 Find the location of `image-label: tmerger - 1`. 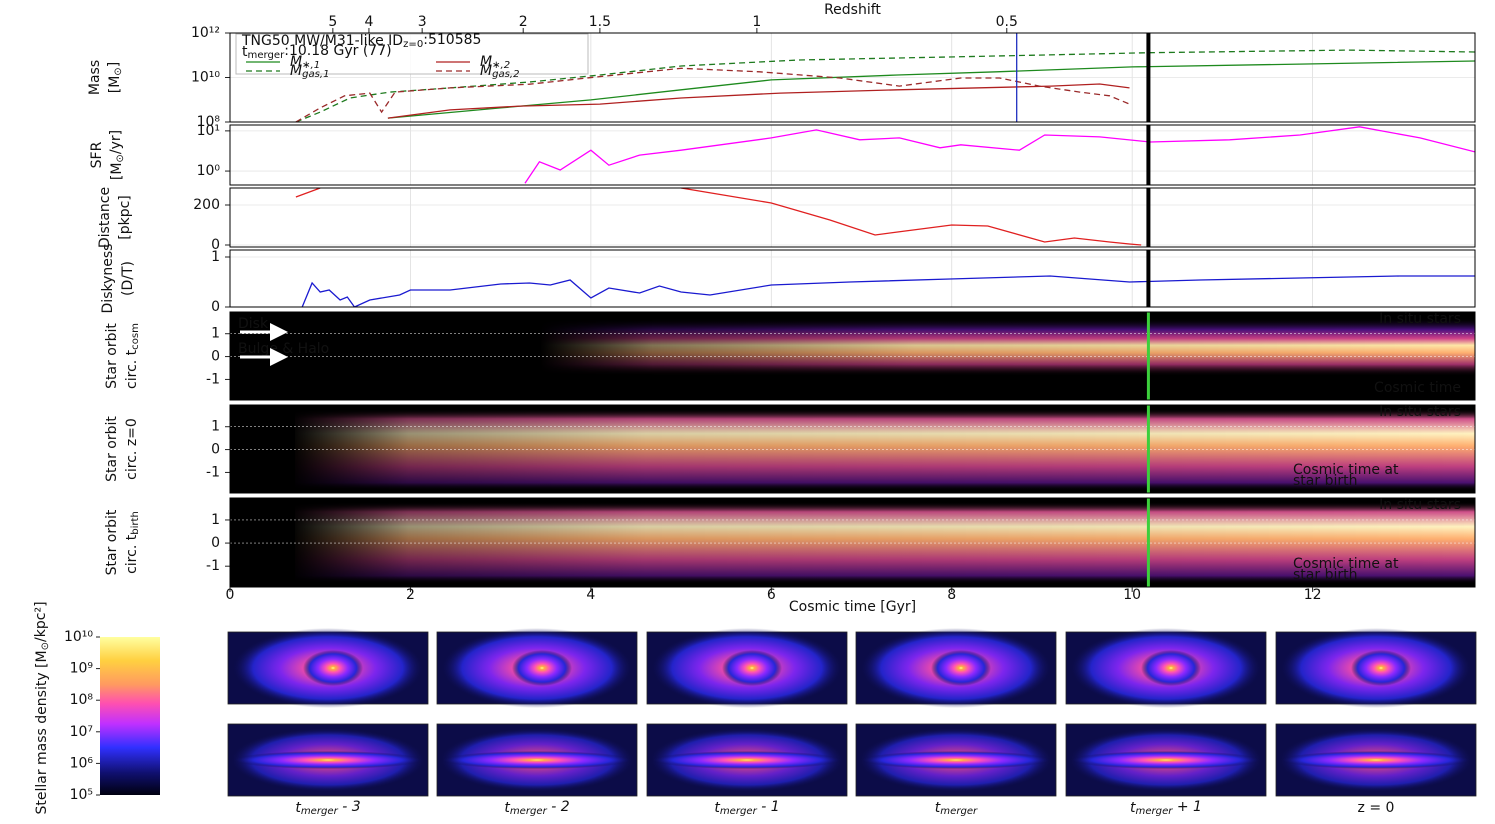

image-label: tmerger - 1 is located at coordinates (746, 808).